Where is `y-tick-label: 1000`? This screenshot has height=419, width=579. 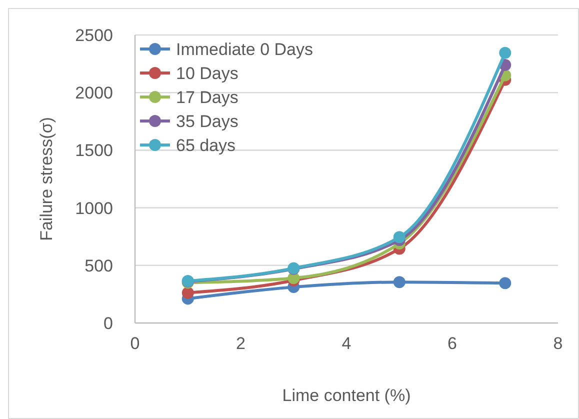
y-tick-label: 1000 is located at coordinates (94, 208).